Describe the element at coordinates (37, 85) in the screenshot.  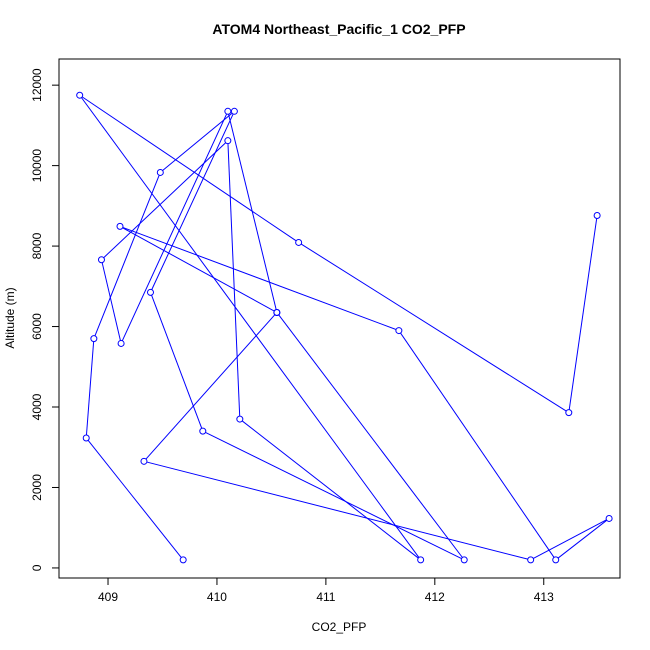
I see `y-tick-label: 12000` at that location.